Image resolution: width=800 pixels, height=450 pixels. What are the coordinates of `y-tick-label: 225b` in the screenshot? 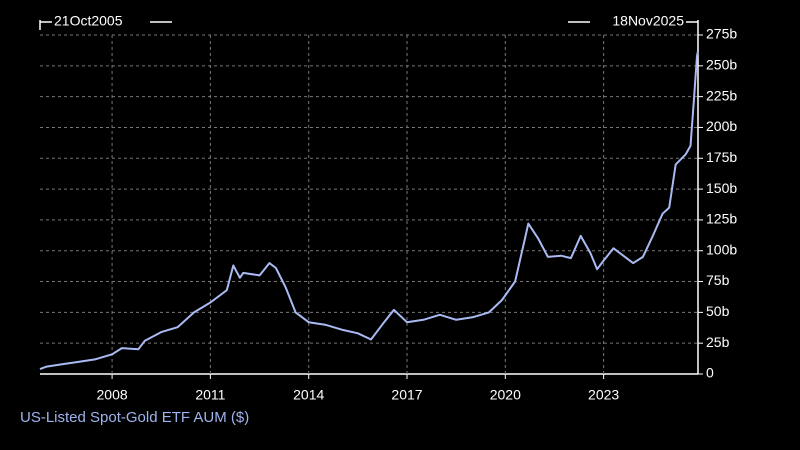 It's located at (721, 95).